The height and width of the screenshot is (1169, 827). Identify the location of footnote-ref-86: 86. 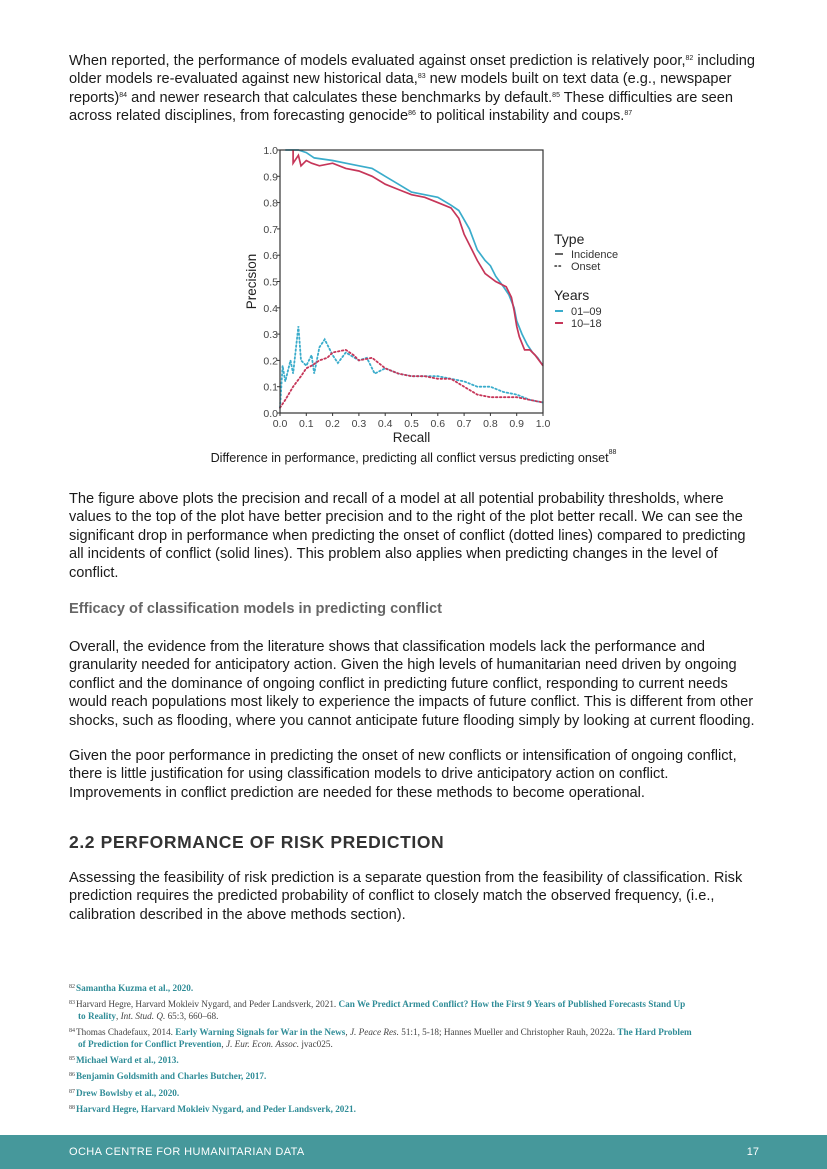
(412, 114).